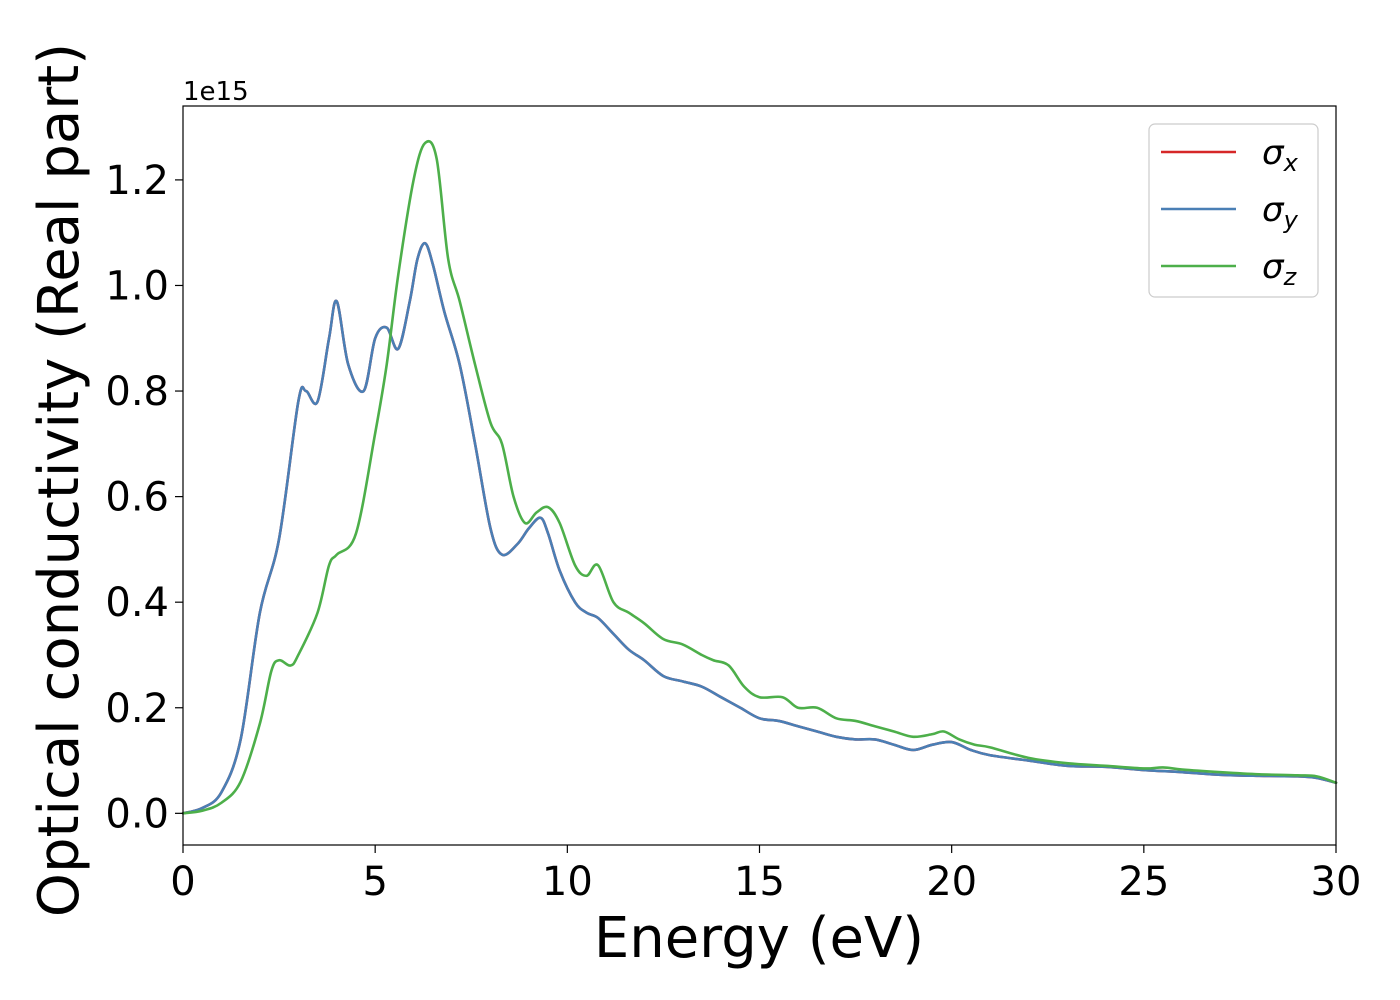 The image size is (1400, 1000). I want to click on y-tick-label: 0.2, so click(137, 709).